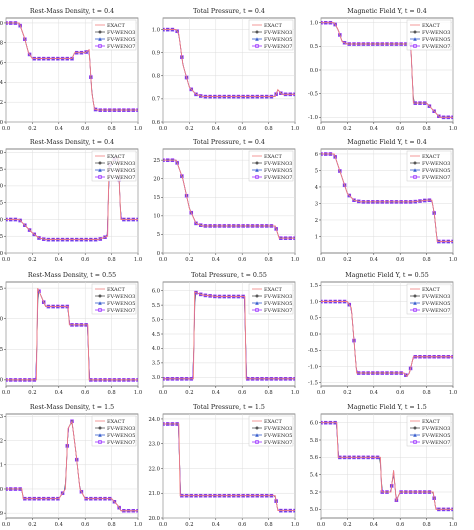  What do you see at coordinates (313, 384) in the screenshot?
I see `y-tick-label: -1.5` at bounding box center [313, 384].